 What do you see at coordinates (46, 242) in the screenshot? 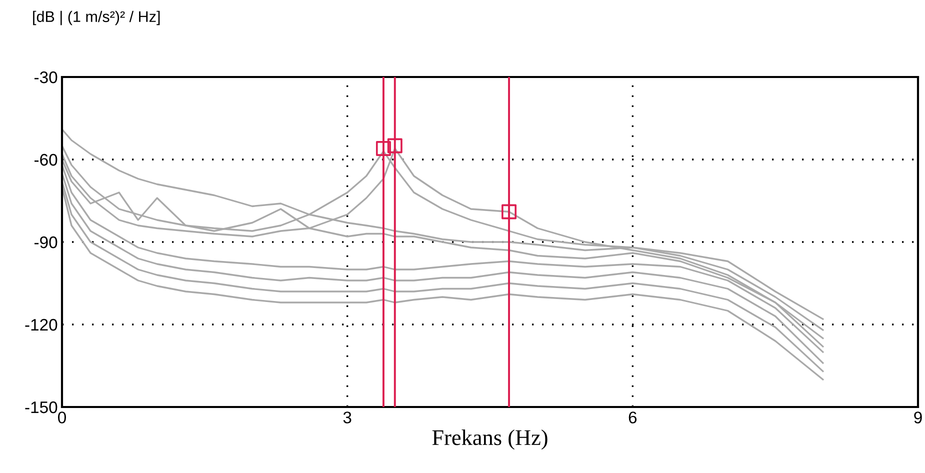
I see `y-tick-label: -90` at bounding box center [46, 242].